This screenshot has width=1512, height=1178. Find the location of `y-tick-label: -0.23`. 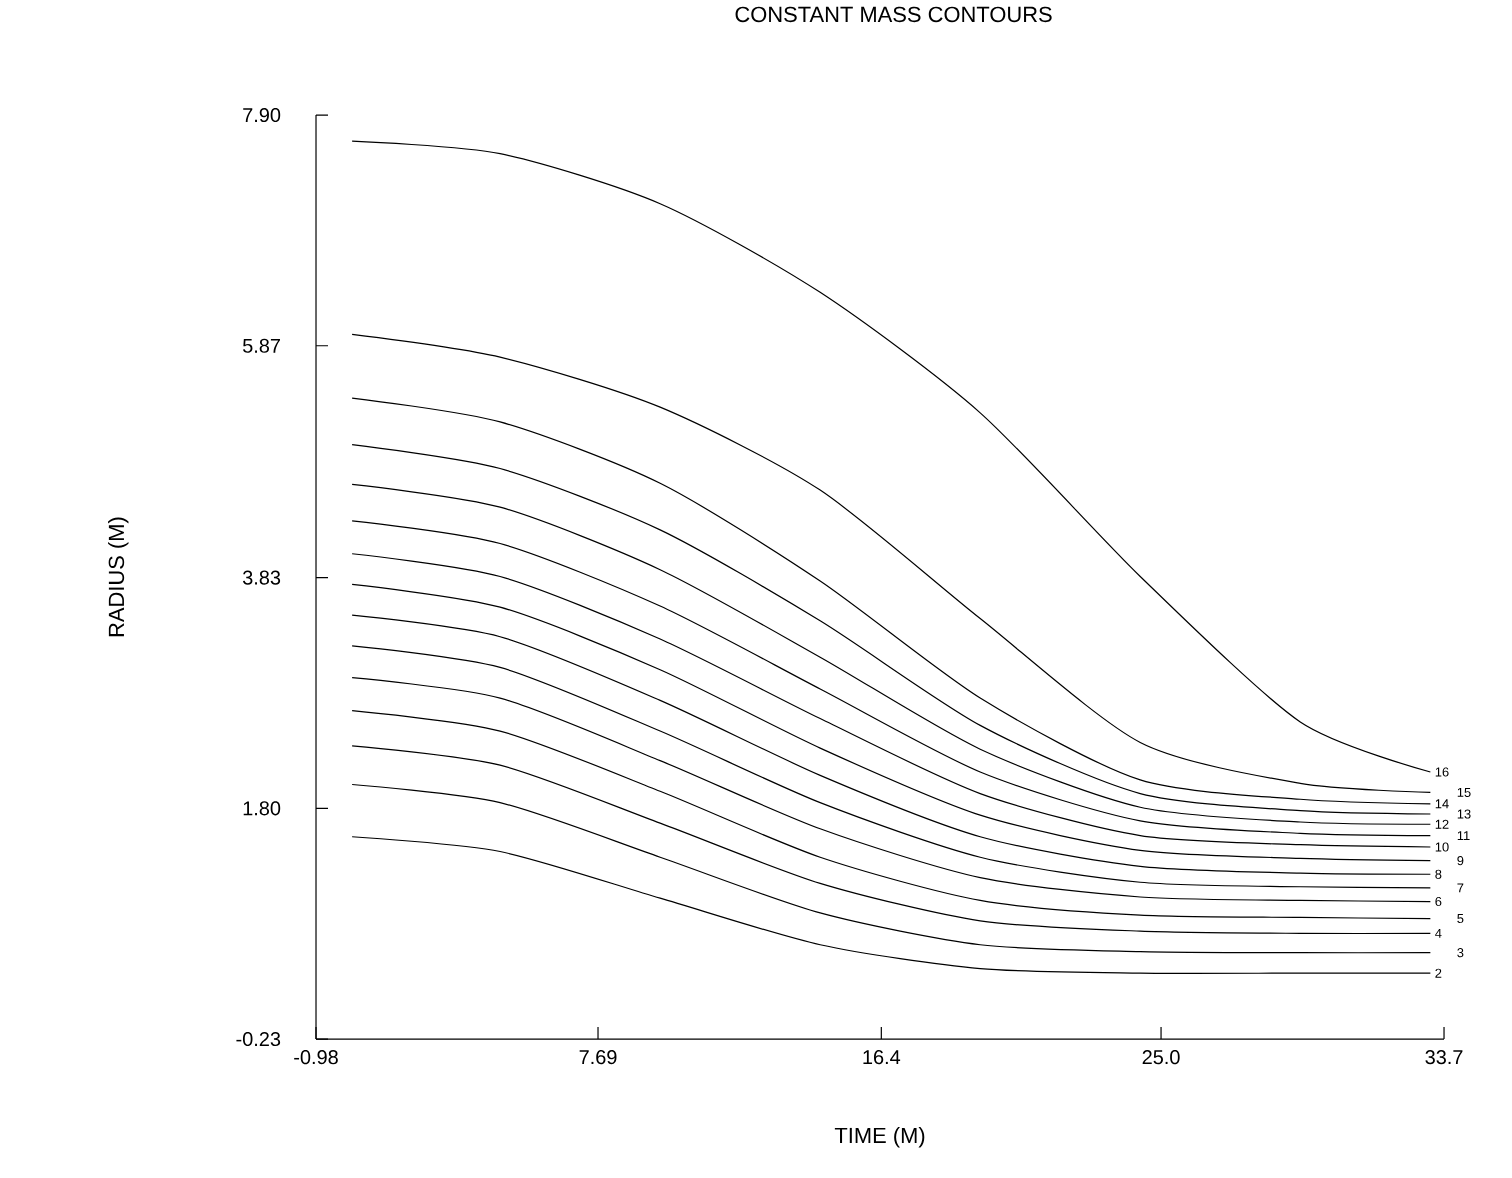

y-tick-label: -0.23 is located at coordinates (258, 1039).